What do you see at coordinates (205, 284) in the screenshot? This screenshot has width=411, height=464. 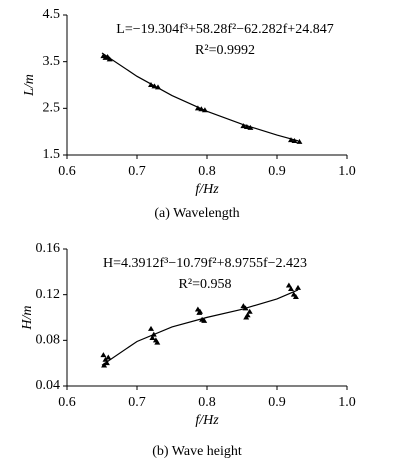 I see `equation: R²=0.958` at bounding box center [205, 284].